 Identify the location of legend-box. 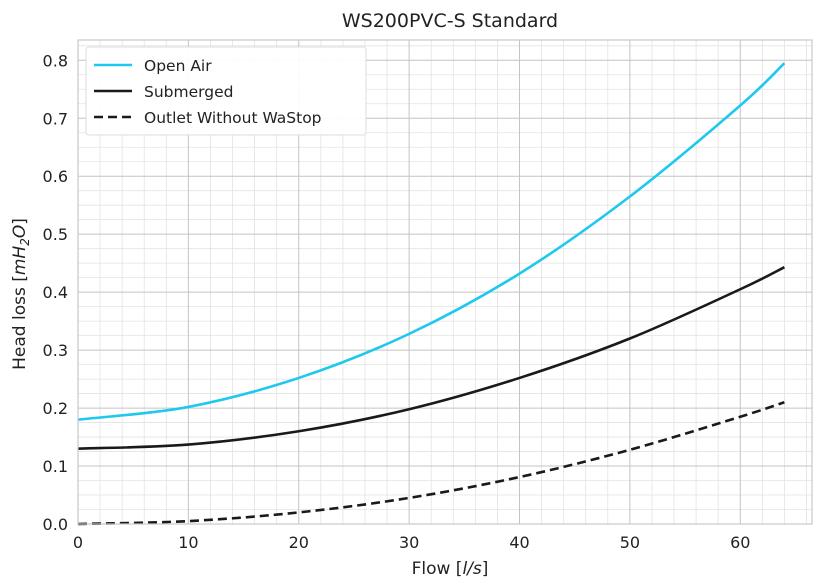
(226, 91).